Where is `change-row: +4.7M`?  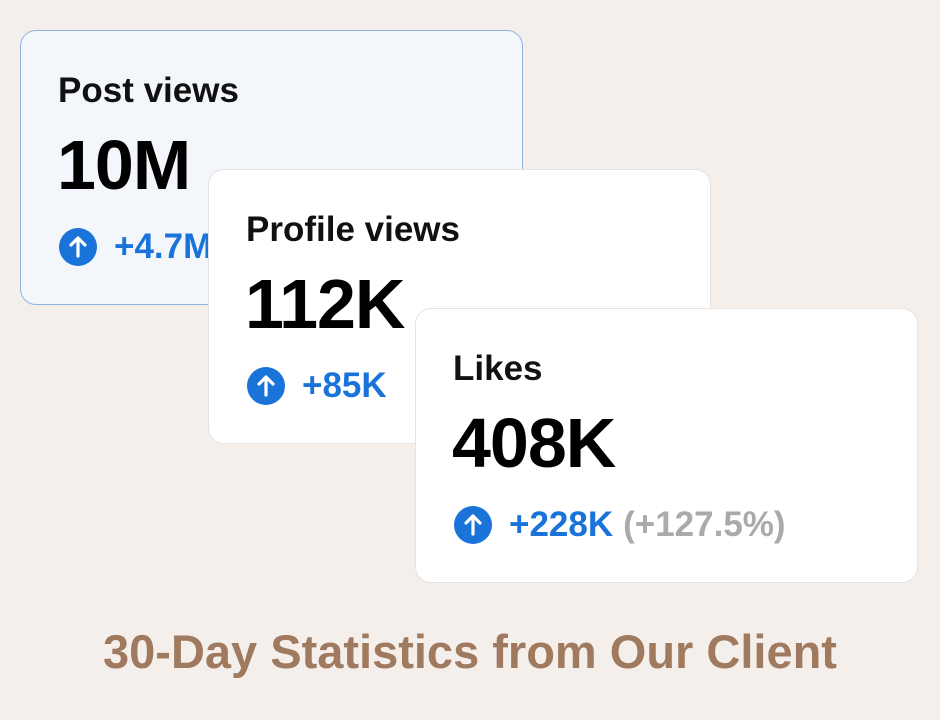
change-row: +4.7M is located at coordinates (135, 247).